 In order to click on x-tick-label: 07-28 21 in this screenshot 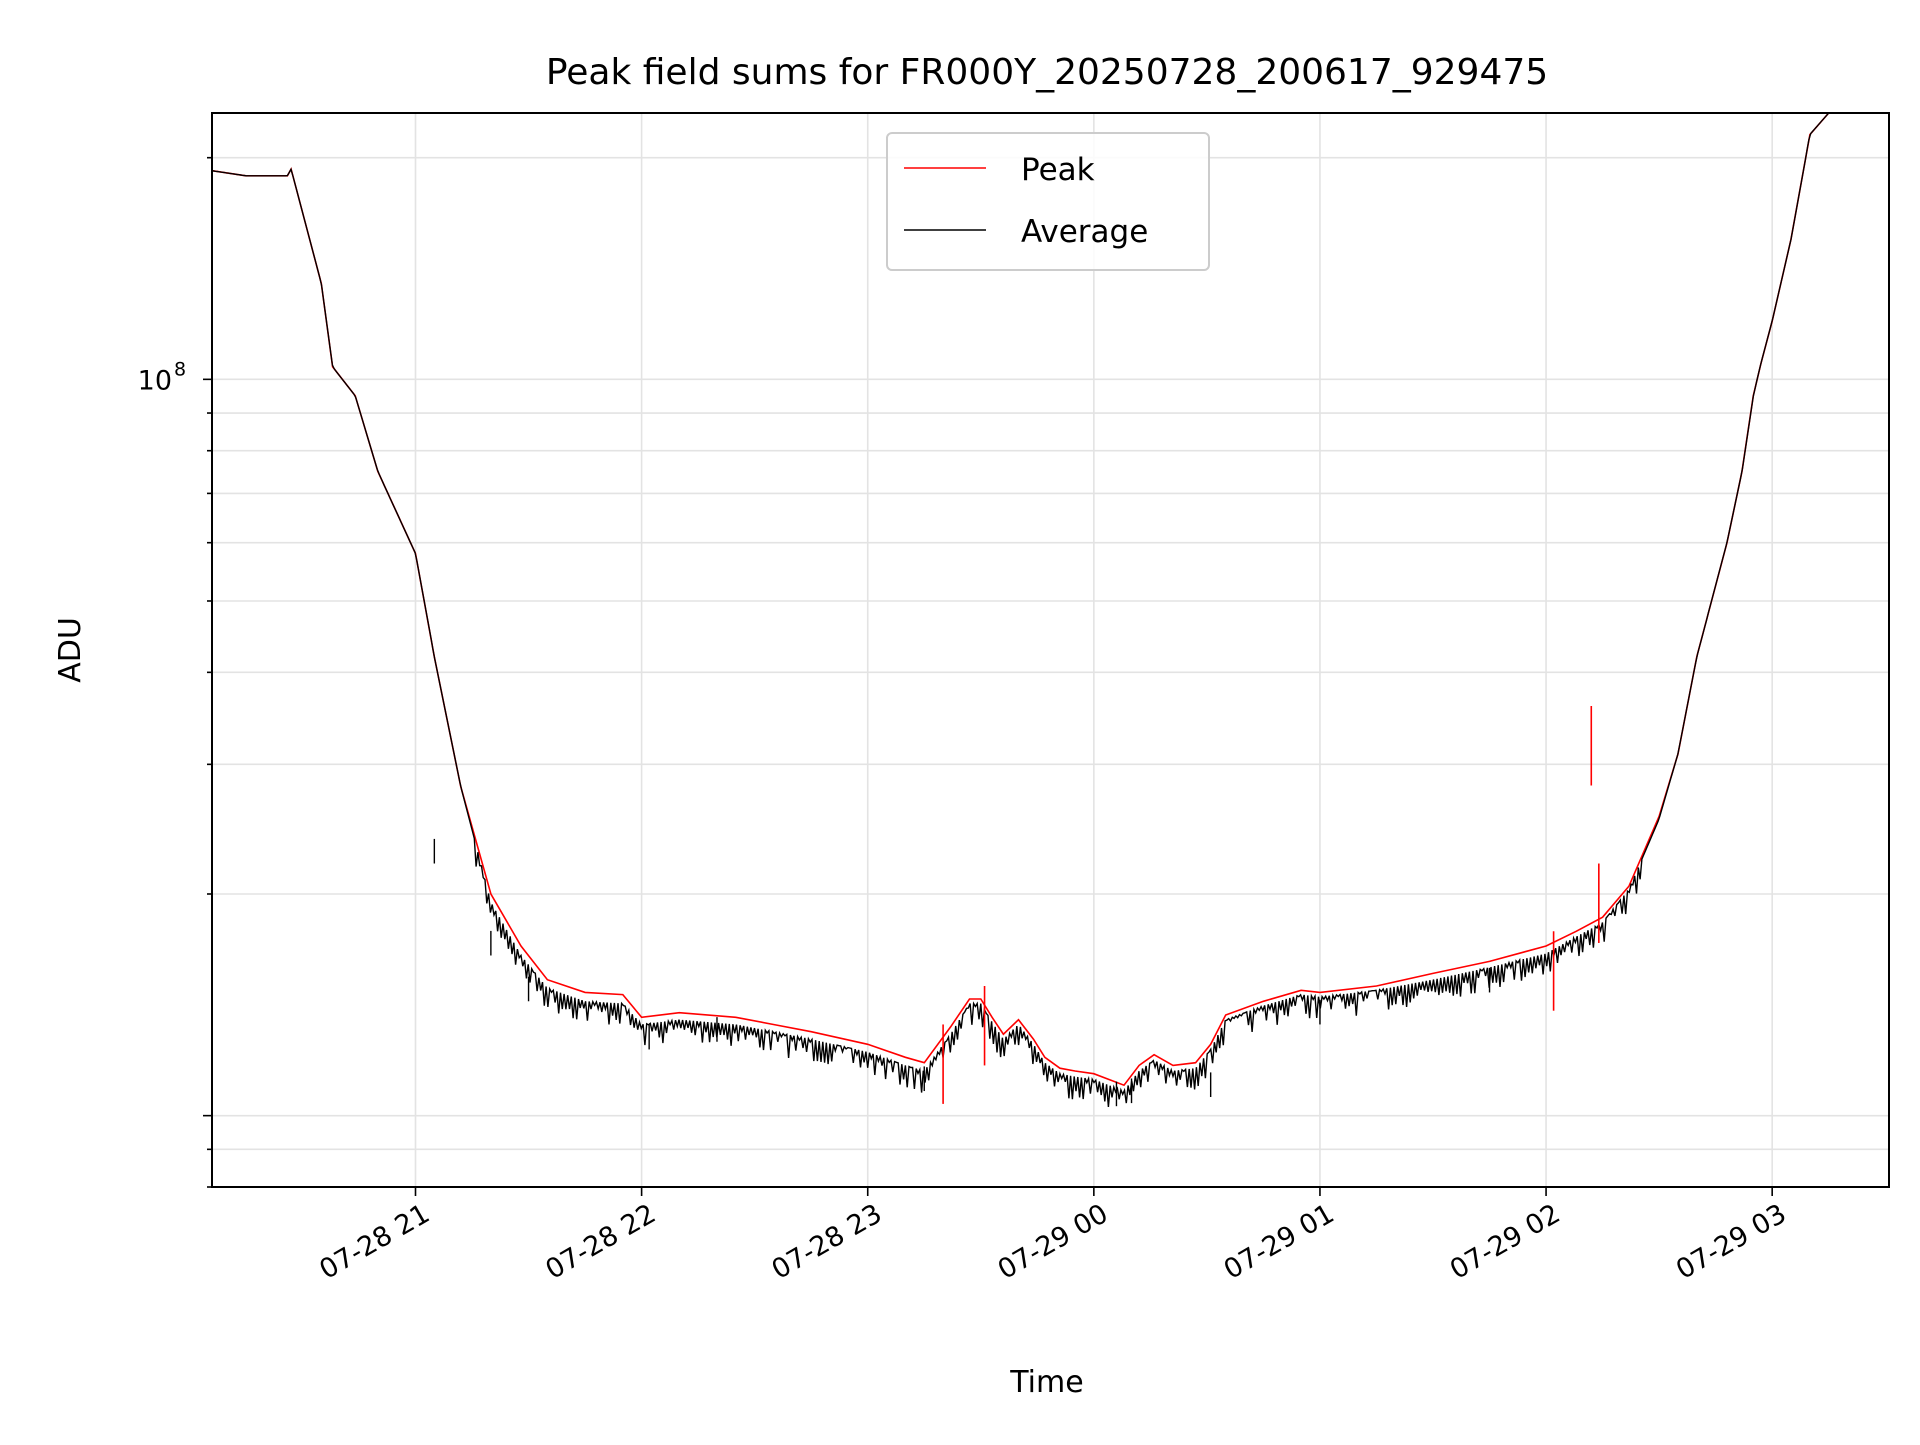, I will do `click(374, 1242)`.